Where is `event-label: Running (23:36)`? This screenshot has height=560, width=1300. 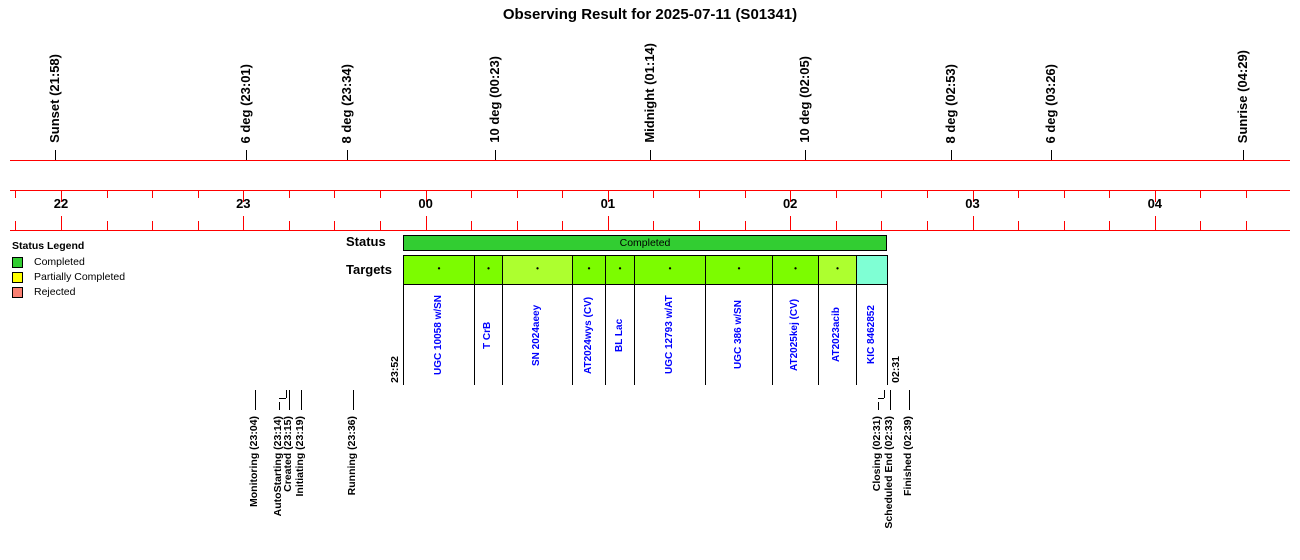 event-label: Running (23:36) is located at coordinates (351, 456).